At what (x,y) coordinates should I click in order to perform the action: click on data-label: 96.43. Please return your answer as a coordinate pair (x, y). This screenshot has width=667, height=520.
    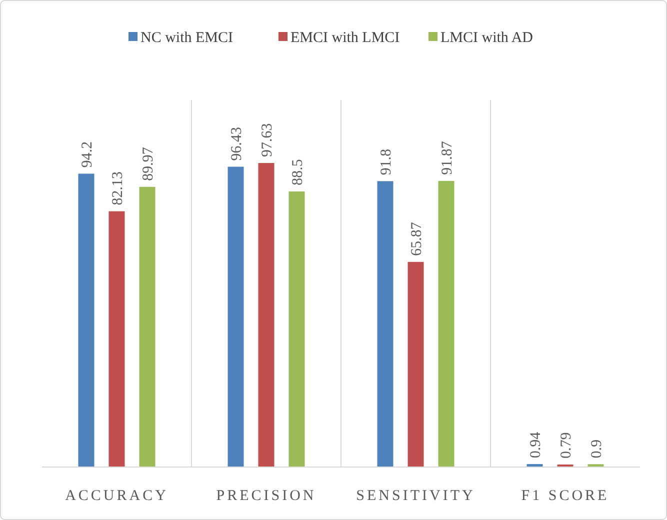
    Looking at the image, I should click on (236, 143).